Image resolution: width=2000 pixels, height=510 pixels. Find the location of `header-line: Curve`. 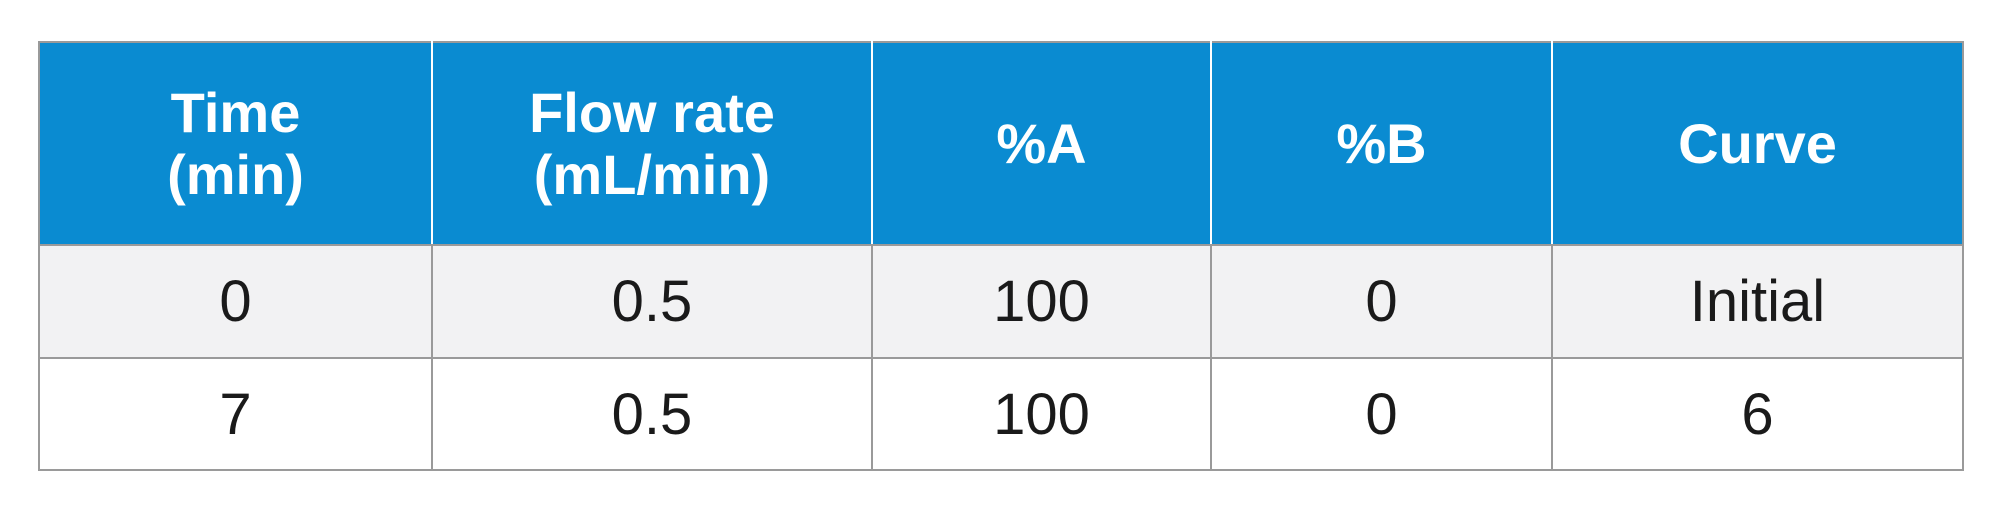

header-line: Curve is located at coordinates (1757, 143).